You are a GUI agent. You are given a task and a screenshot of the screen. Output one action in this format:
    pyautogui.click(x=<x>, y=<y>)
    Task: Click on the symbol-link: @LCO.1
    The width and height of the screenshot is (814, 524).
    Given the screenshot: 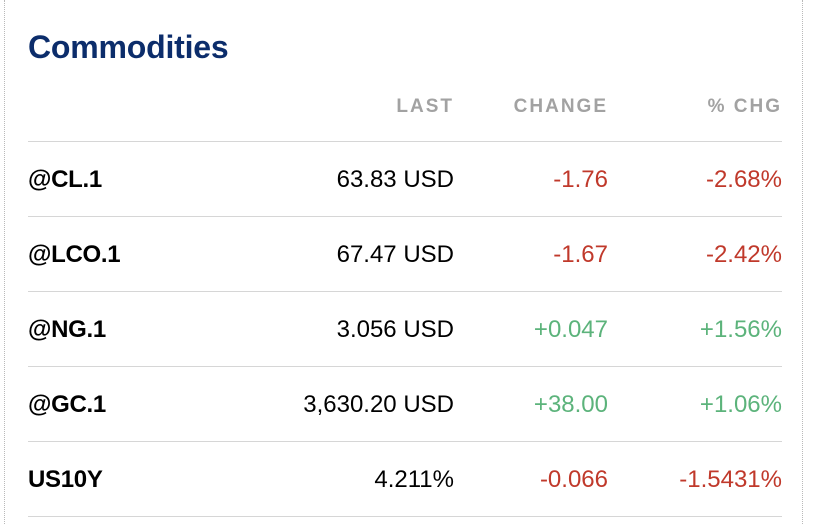 What is the action you would take?
    pyautogui.click(x=74, y=254)
    